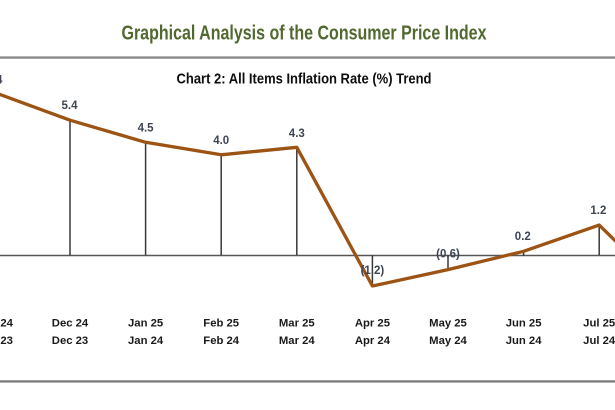 The height and width of the screenshot is (410, 615). Describe the element at coordinates (448, 254) in the screenshot. I see `svg-text: (0.6)` at that location.